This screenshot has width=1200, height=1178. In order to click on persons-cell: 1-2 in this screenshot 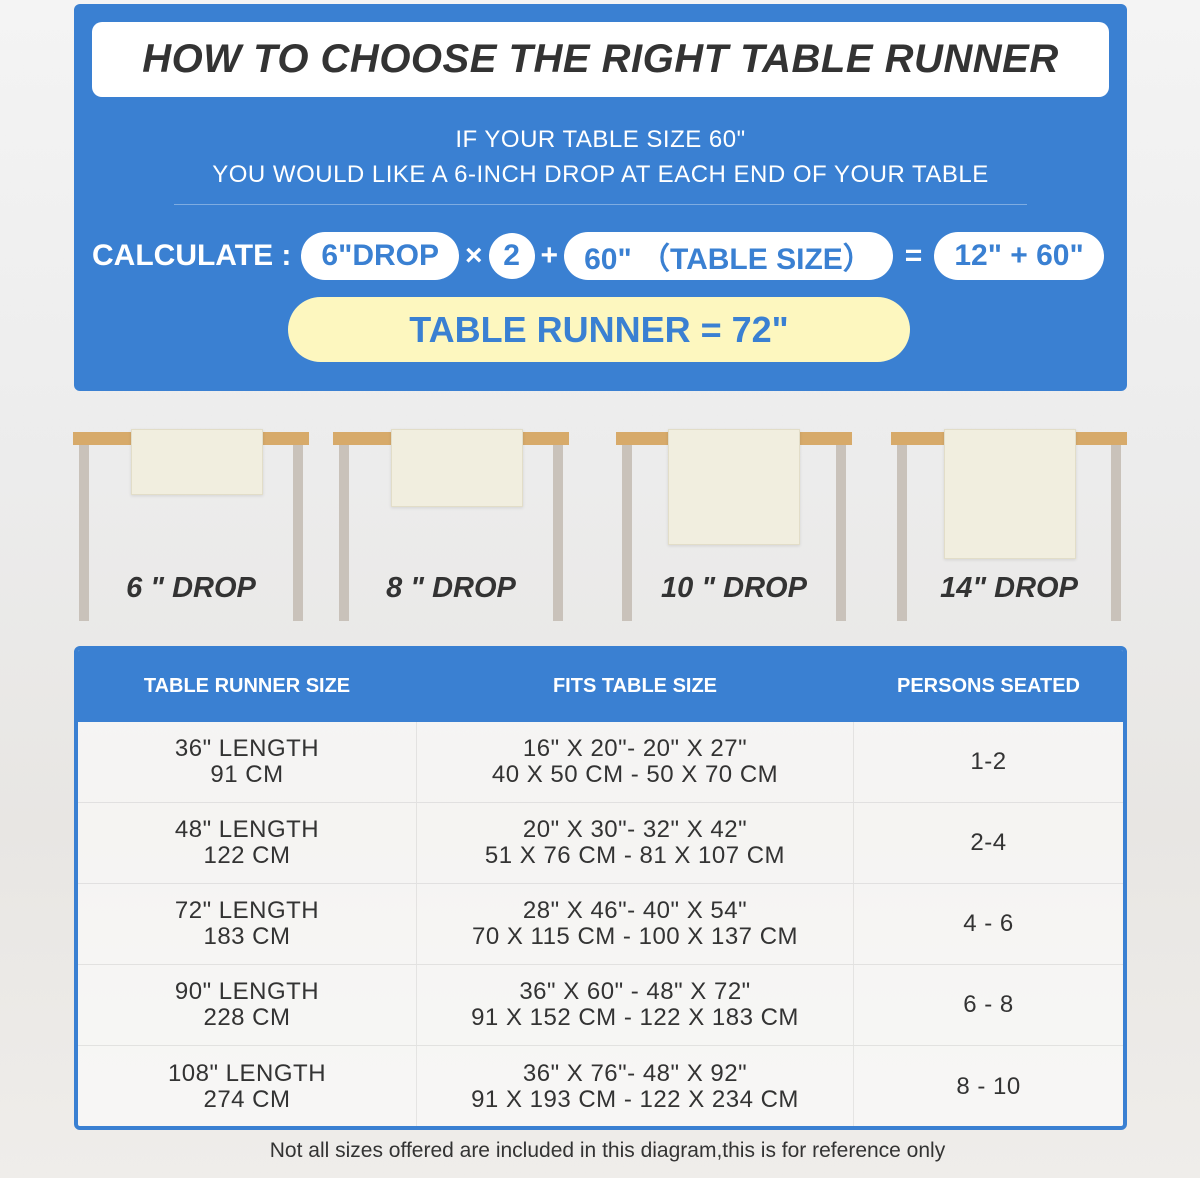, I will do `click(988, 762)`.